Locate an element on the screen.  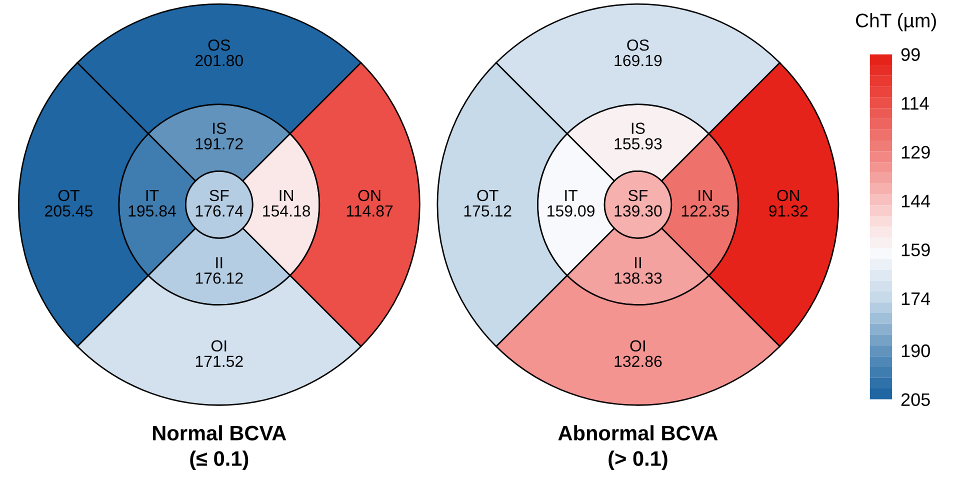
color-bar-title: ChT (µm) is located at coordinates (896, 22).